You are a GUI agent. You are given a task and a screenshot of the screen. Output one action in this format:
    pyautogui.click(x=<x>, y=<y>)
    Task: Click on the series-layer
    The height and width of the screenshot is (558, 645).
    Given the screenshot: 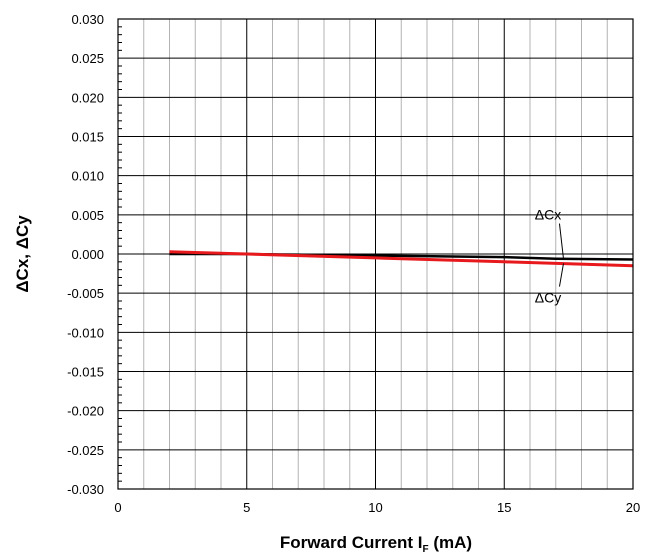 What is the action you would take?
    pyautogui.click(x=401, y=259)
    